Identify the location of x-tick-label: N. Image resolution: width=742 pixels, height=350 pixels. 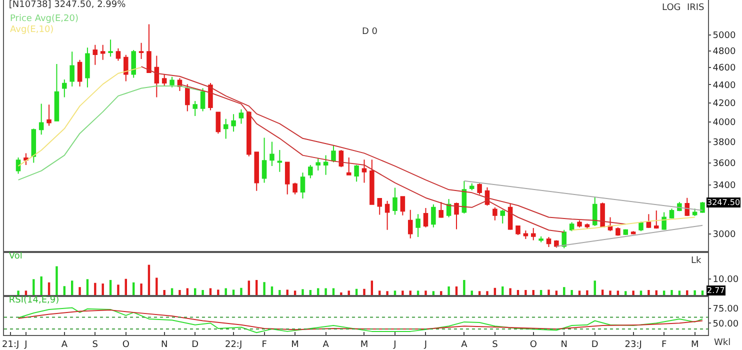
(164, 345).